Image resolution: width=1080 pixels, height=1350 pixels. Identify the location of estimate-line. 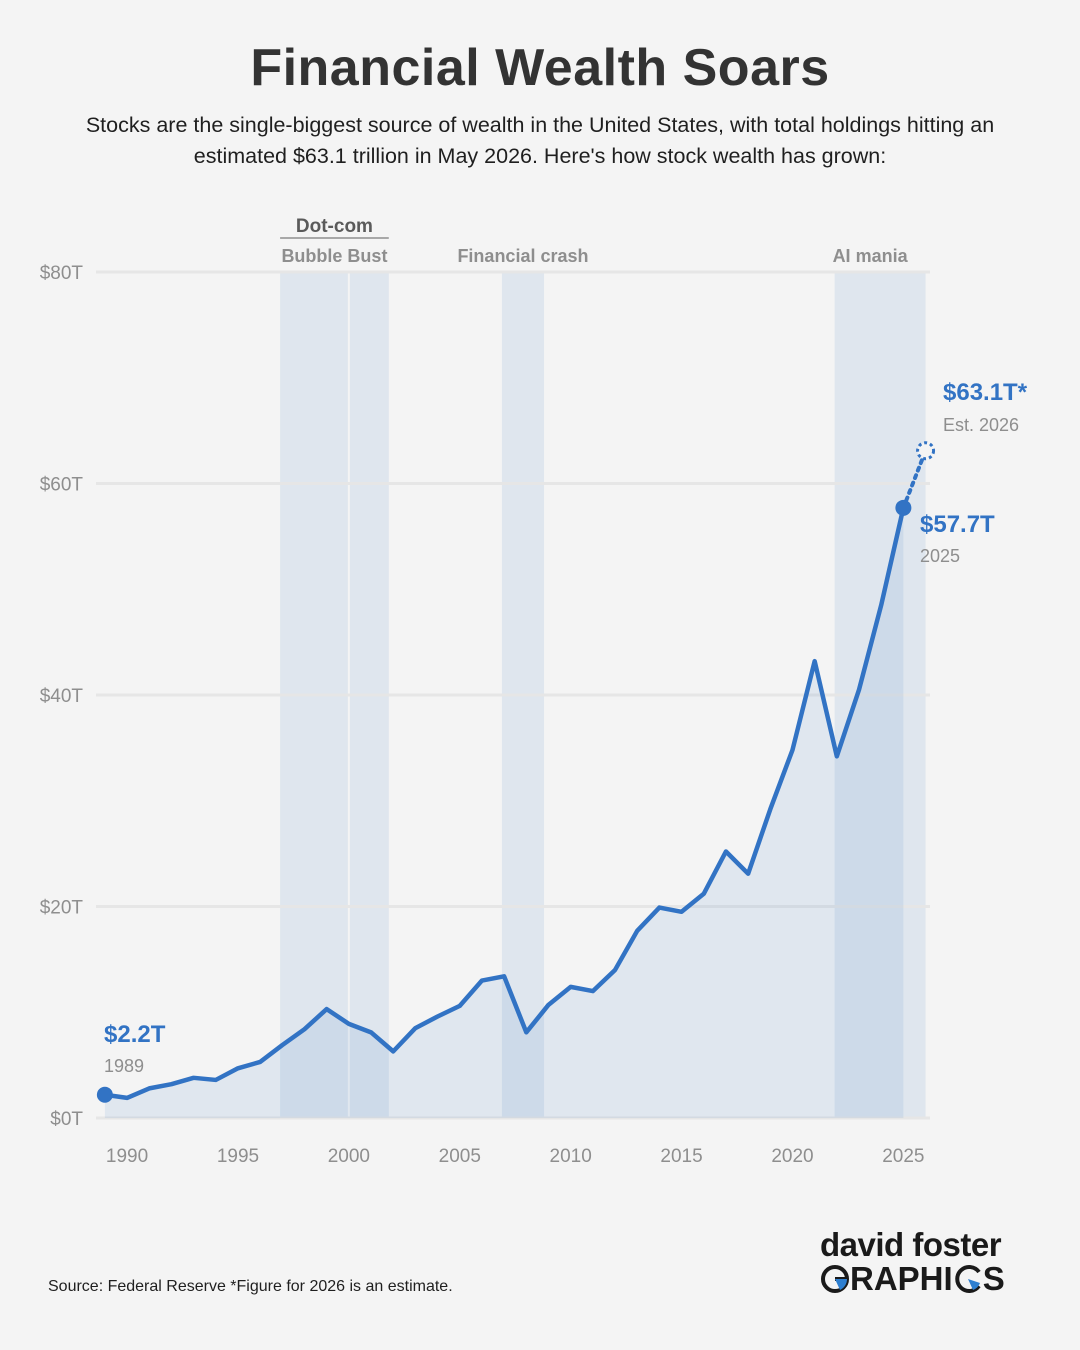
(914, 479).